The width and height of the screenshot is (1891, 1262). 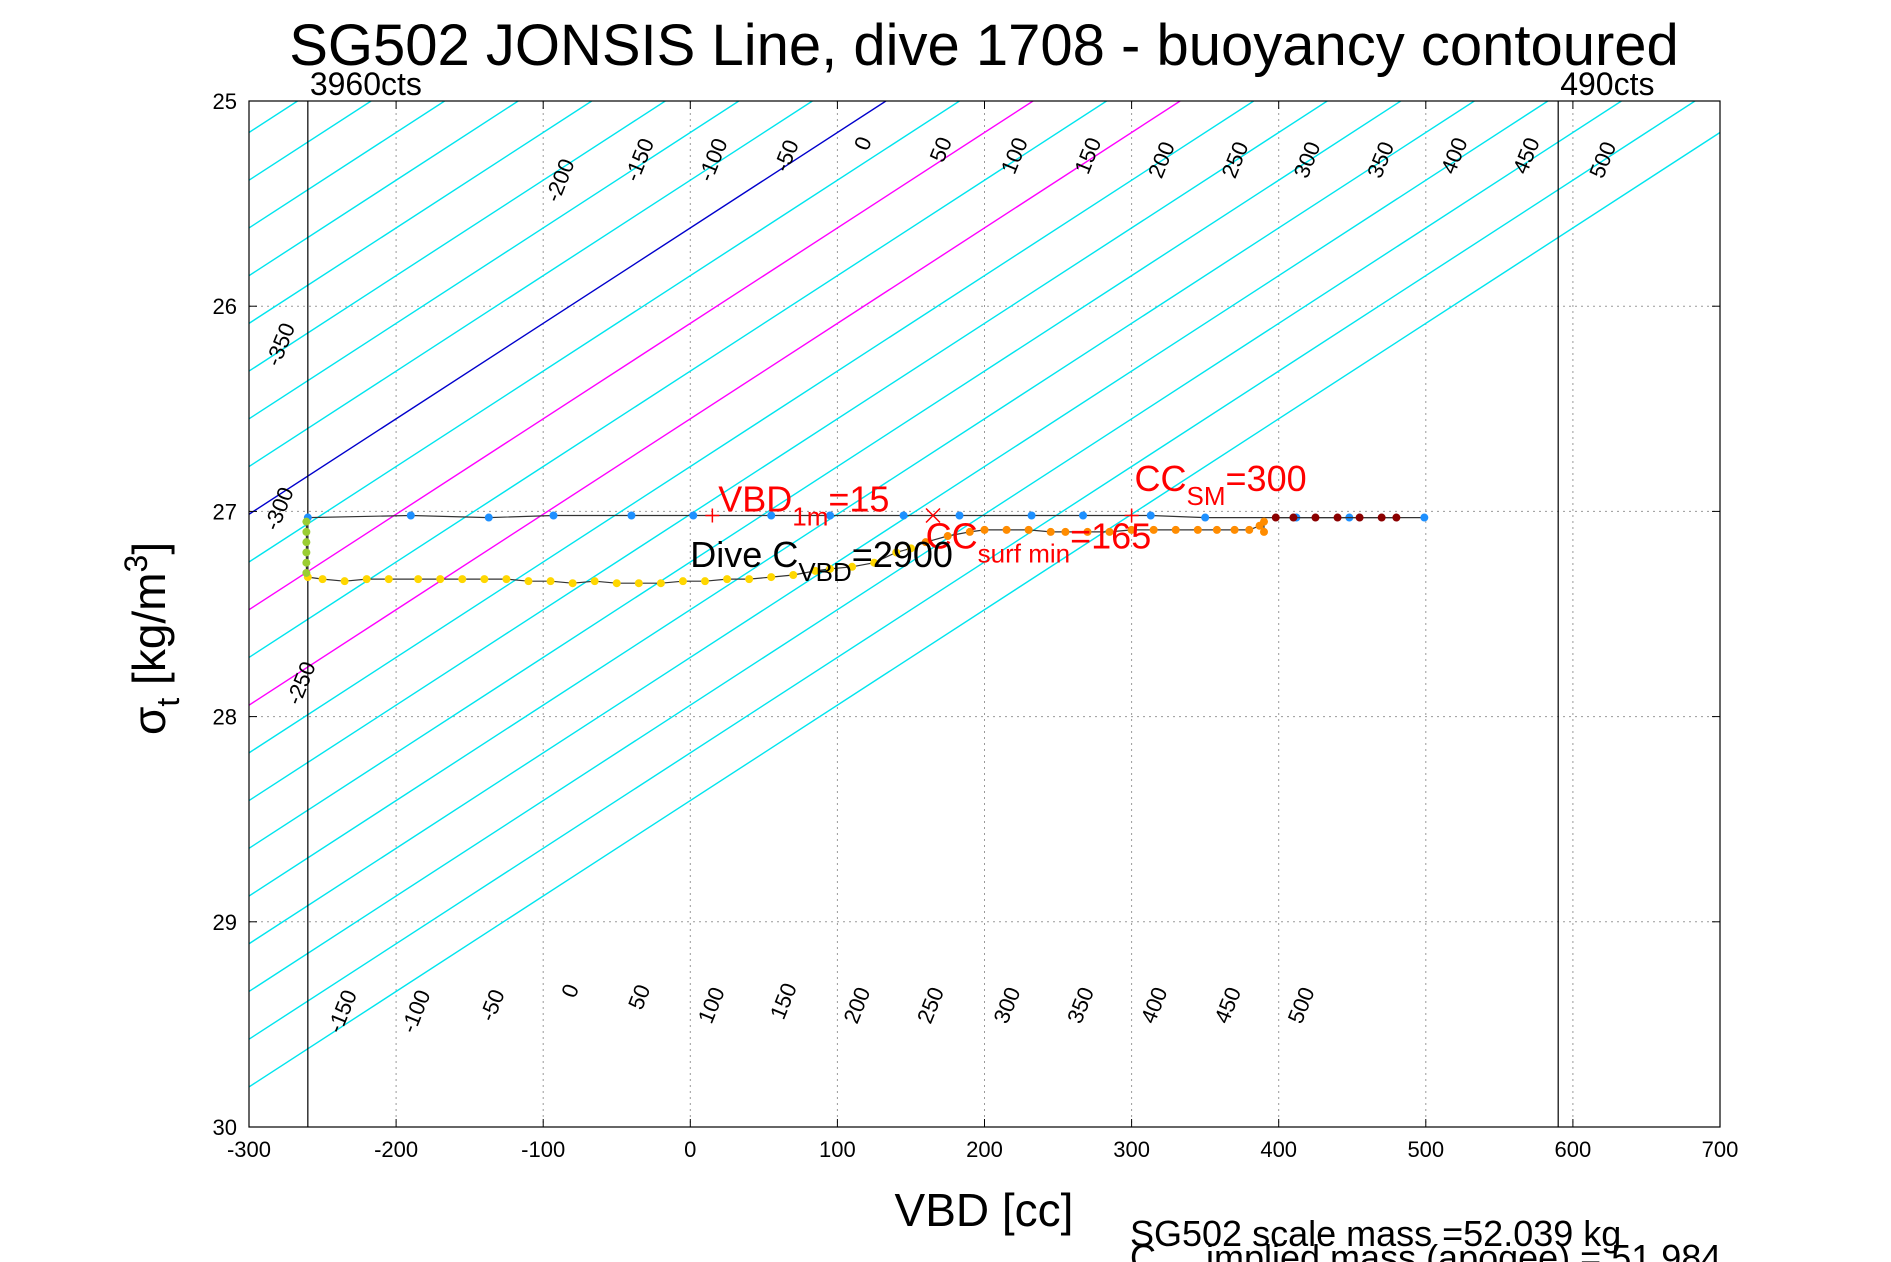 I want to click on x-tick-label: 600, so click(x=1573, y=1149).